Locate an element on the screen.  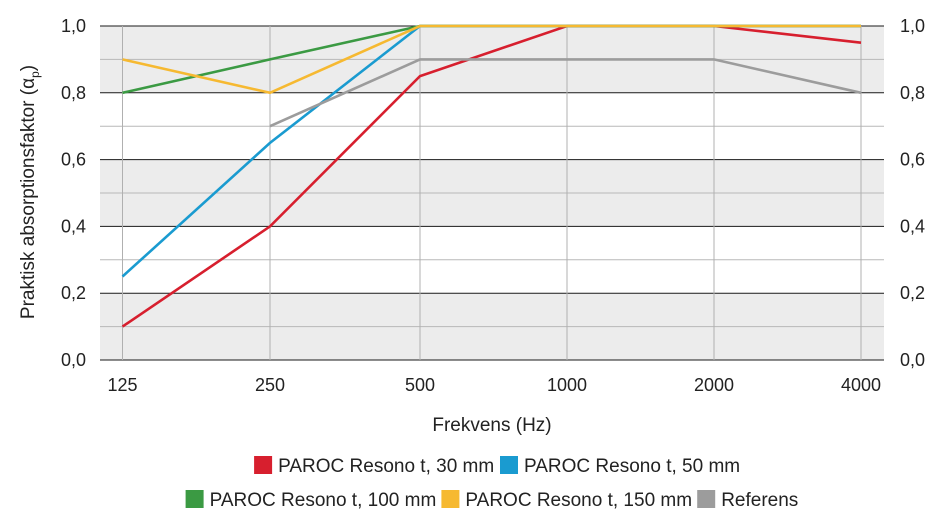
legend-label-0: PAROC Resono t, 30 mm is located at coordinates (386, 466).